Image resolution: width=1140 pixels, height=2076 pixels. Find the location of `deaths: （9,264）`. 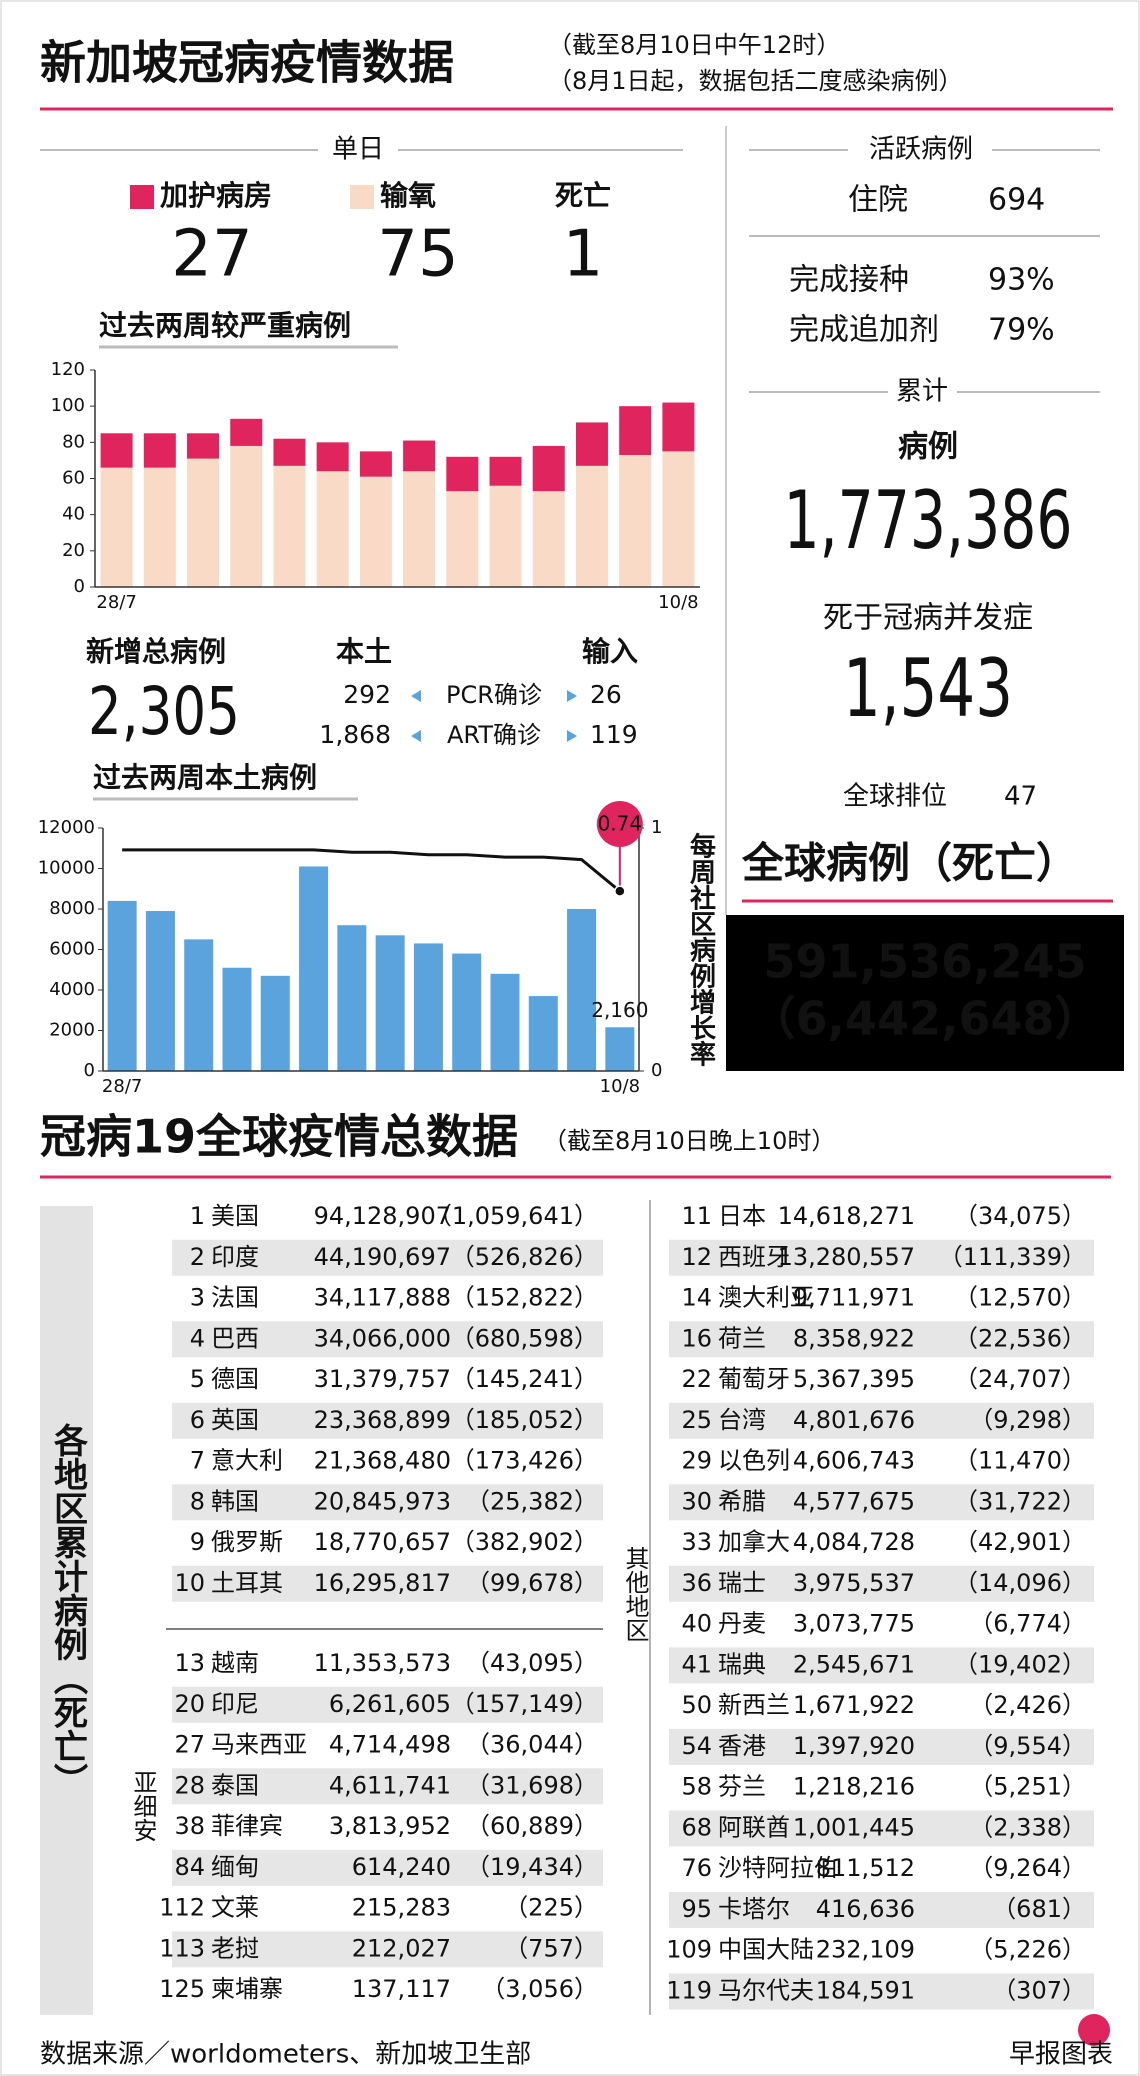

deaths: （9,264） is located at coordinates (1027, 1868).